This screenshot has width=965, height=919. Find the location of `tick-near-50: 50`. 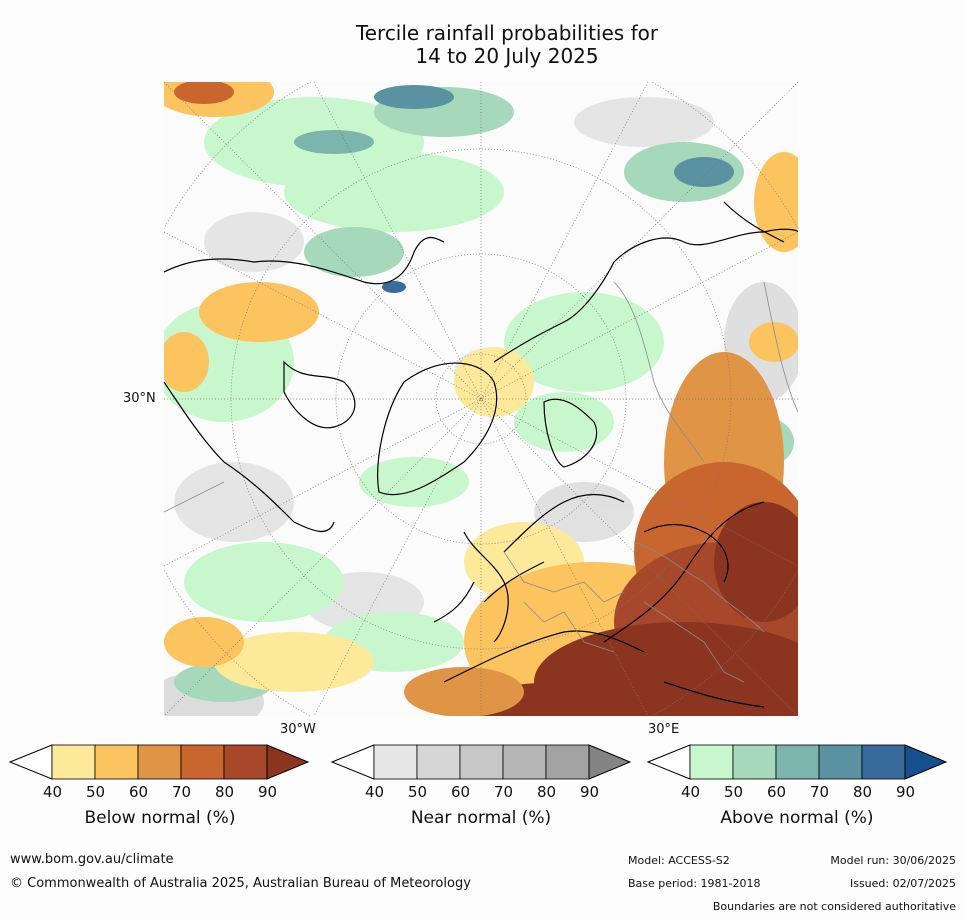

tick-near-50: 50 is located at coordinates (418, 792).